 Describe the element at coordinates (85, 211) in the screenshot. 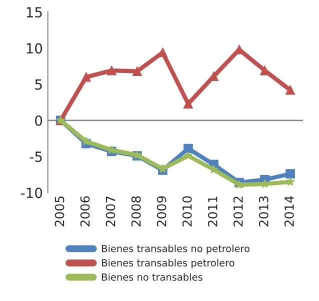

I see `x-tick-label: 2006` at that location.